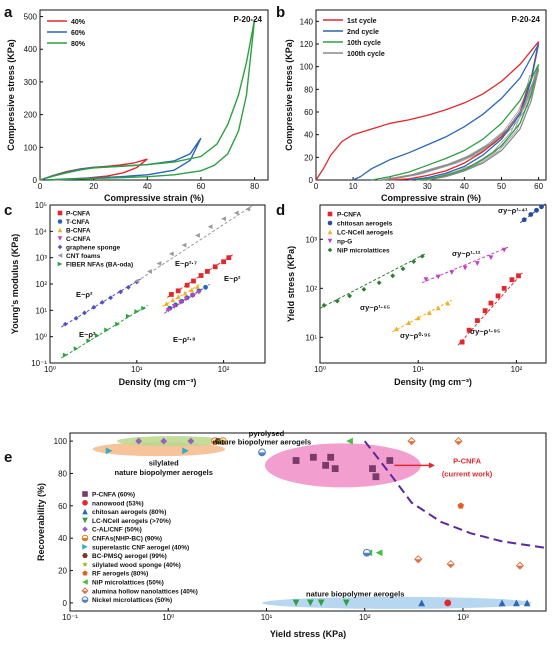 The width and height of the screenshot is (554, 660). Describe the element at coordinates (316, 186) in the screenshot. I see `x-tick-label: 0` at that location.